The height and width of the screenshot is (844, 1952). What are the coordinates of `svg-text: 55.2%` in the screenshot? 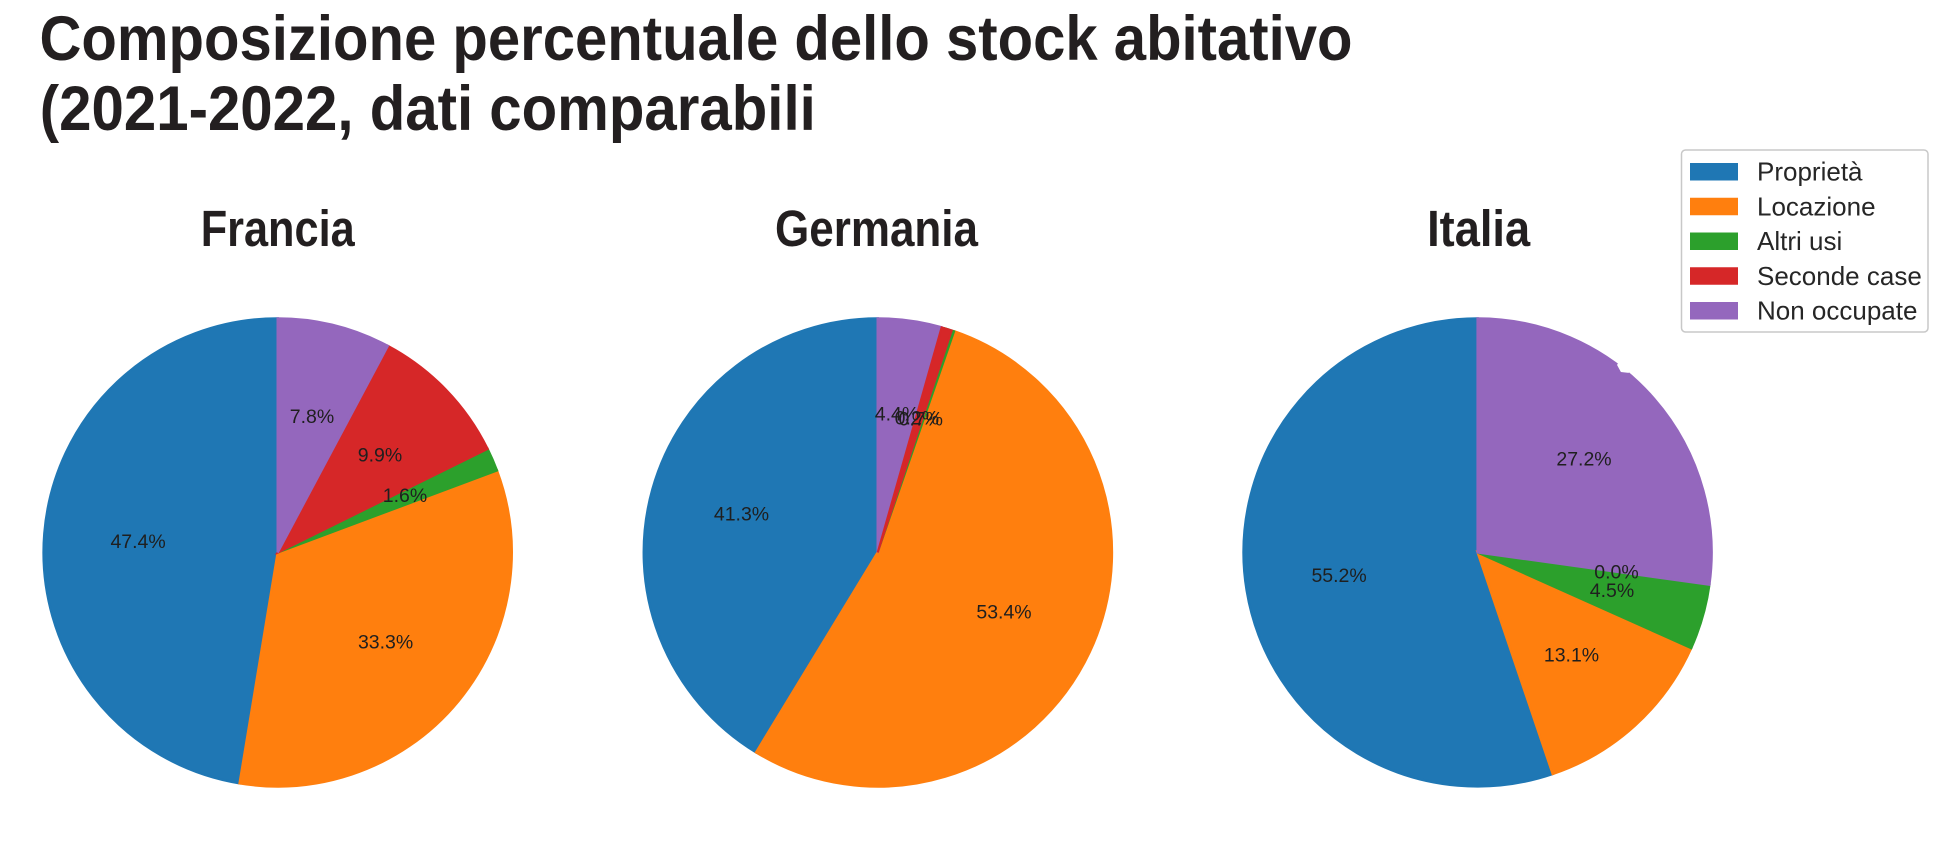 It's located at (1338, 576).